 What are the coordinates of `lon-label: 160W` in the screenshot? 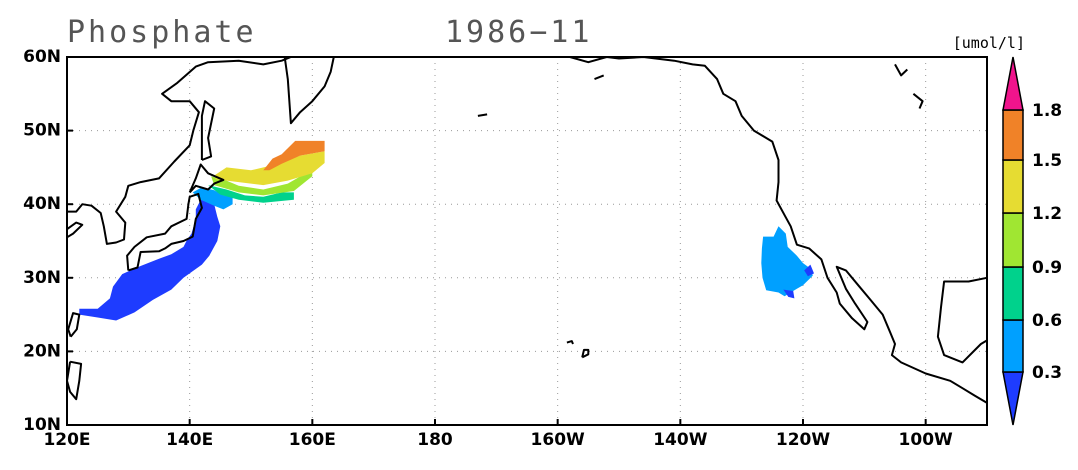 It's located at (558, 440).